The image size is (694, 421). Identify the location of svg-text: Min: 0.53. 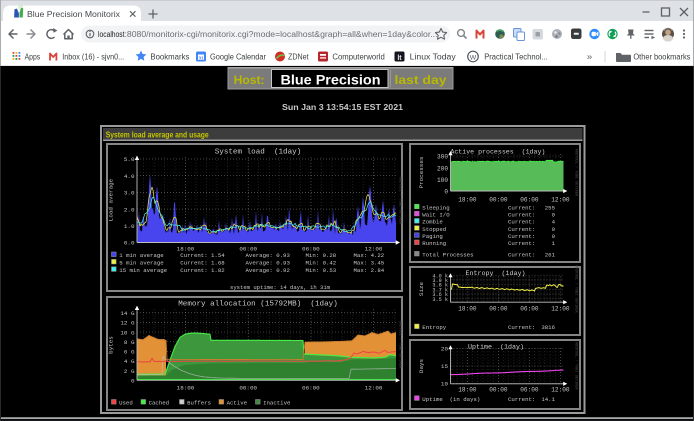
(321, 270).